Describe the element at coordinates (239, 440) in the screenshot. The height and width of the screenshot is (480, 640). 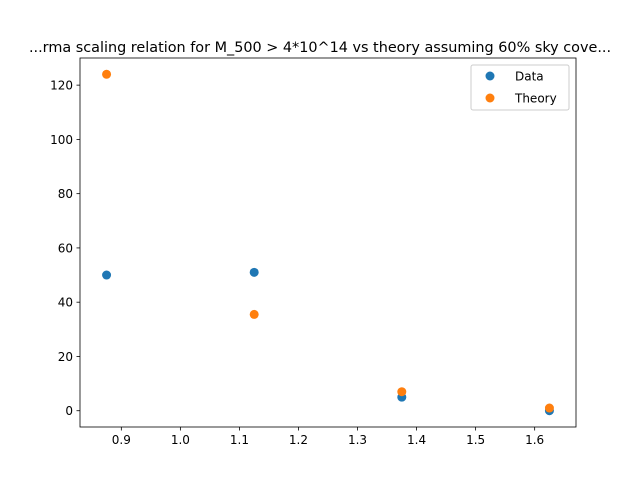
I see `x-tick-label: 1.1` at that location.